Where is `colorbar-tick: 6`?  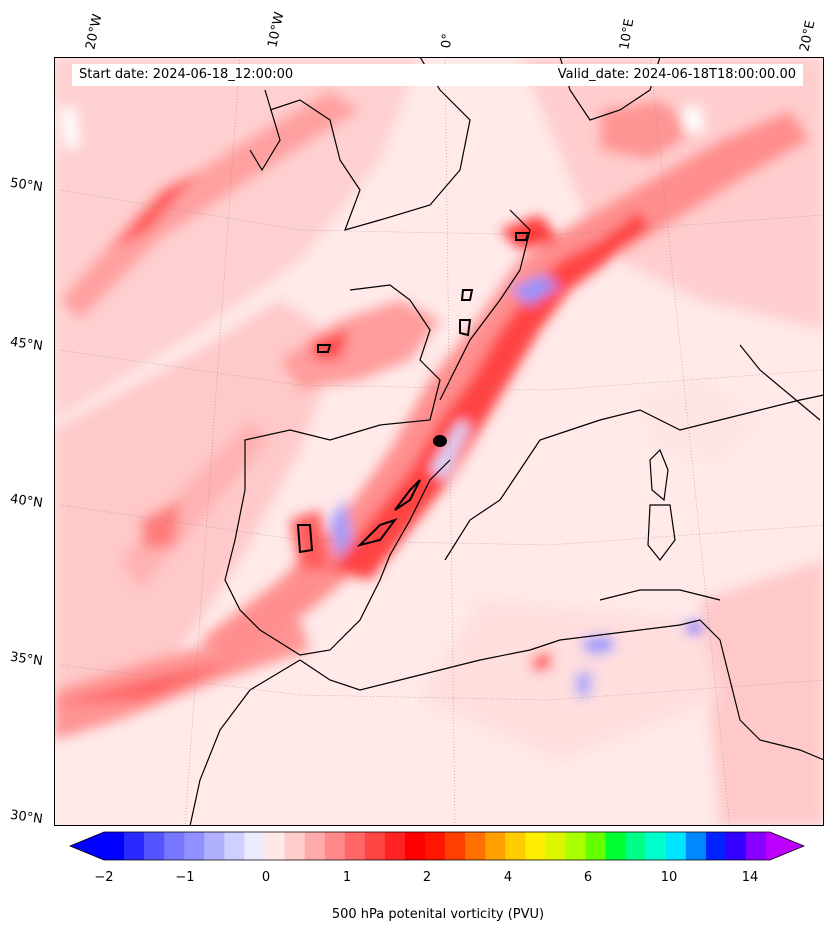
colorbar-tick: 6 is located at coordinates (588, 877).